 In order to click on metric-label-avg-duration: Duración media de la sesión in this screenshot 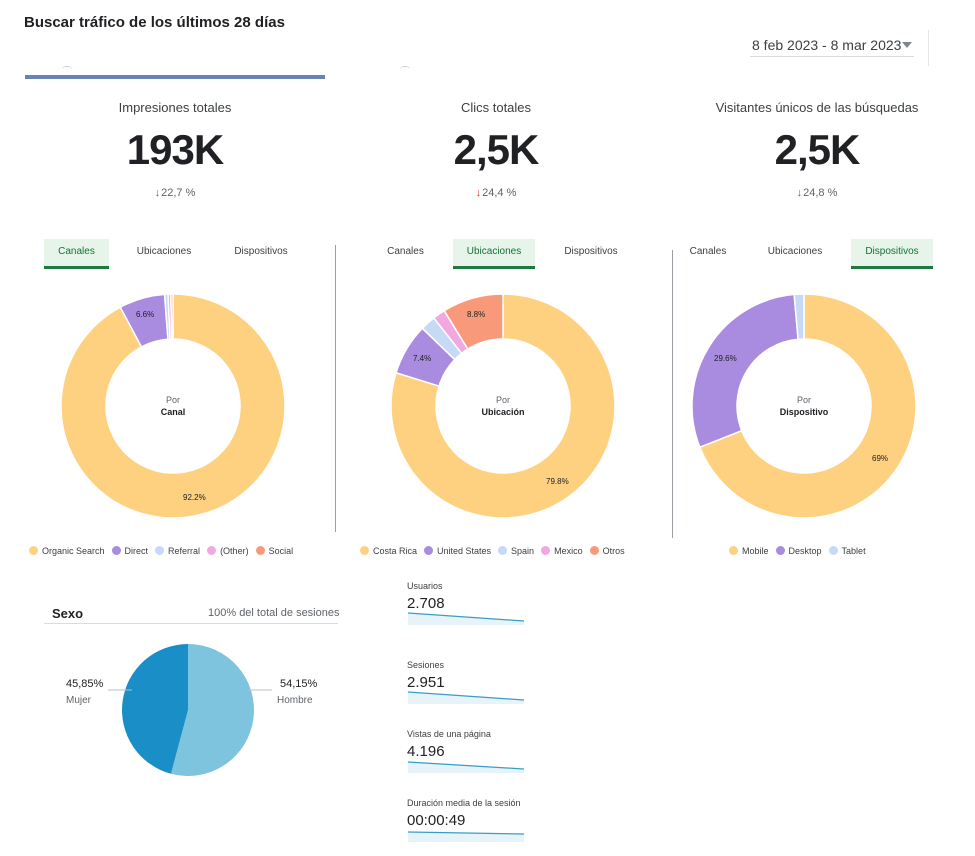, I will do `click(464, 803)`.